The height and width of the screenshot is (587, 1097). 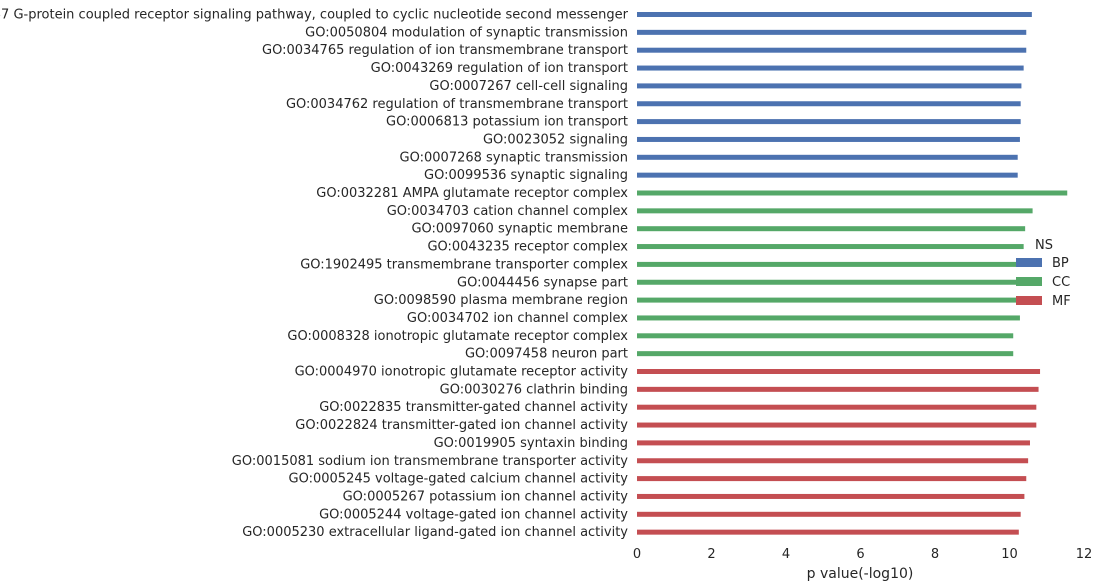 I want to click on x-axis-ticks: 0 2 4 6 8 10 12, so click(x=862, y=554).